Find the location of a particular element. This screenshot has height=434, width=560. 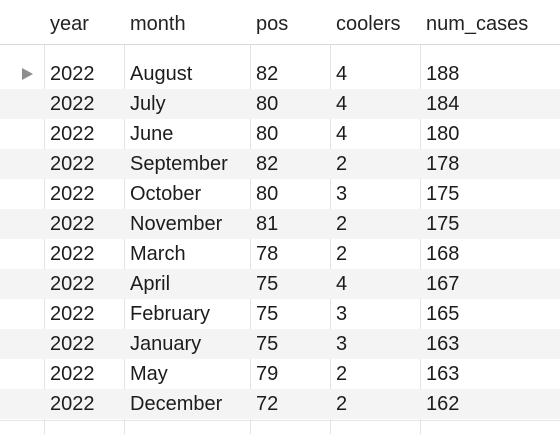

table-header: year month pos coolers num_cases is located at coordinates (280, 22).